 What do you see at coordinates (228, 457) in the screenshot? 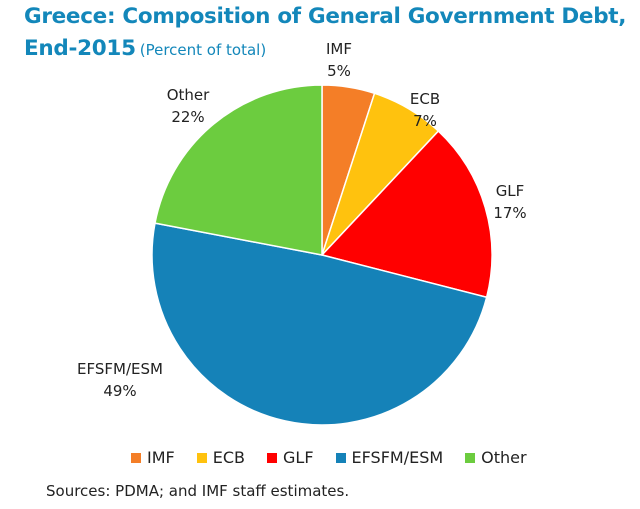
I see `legend-label: ECB` at bounding box center [228, 457].